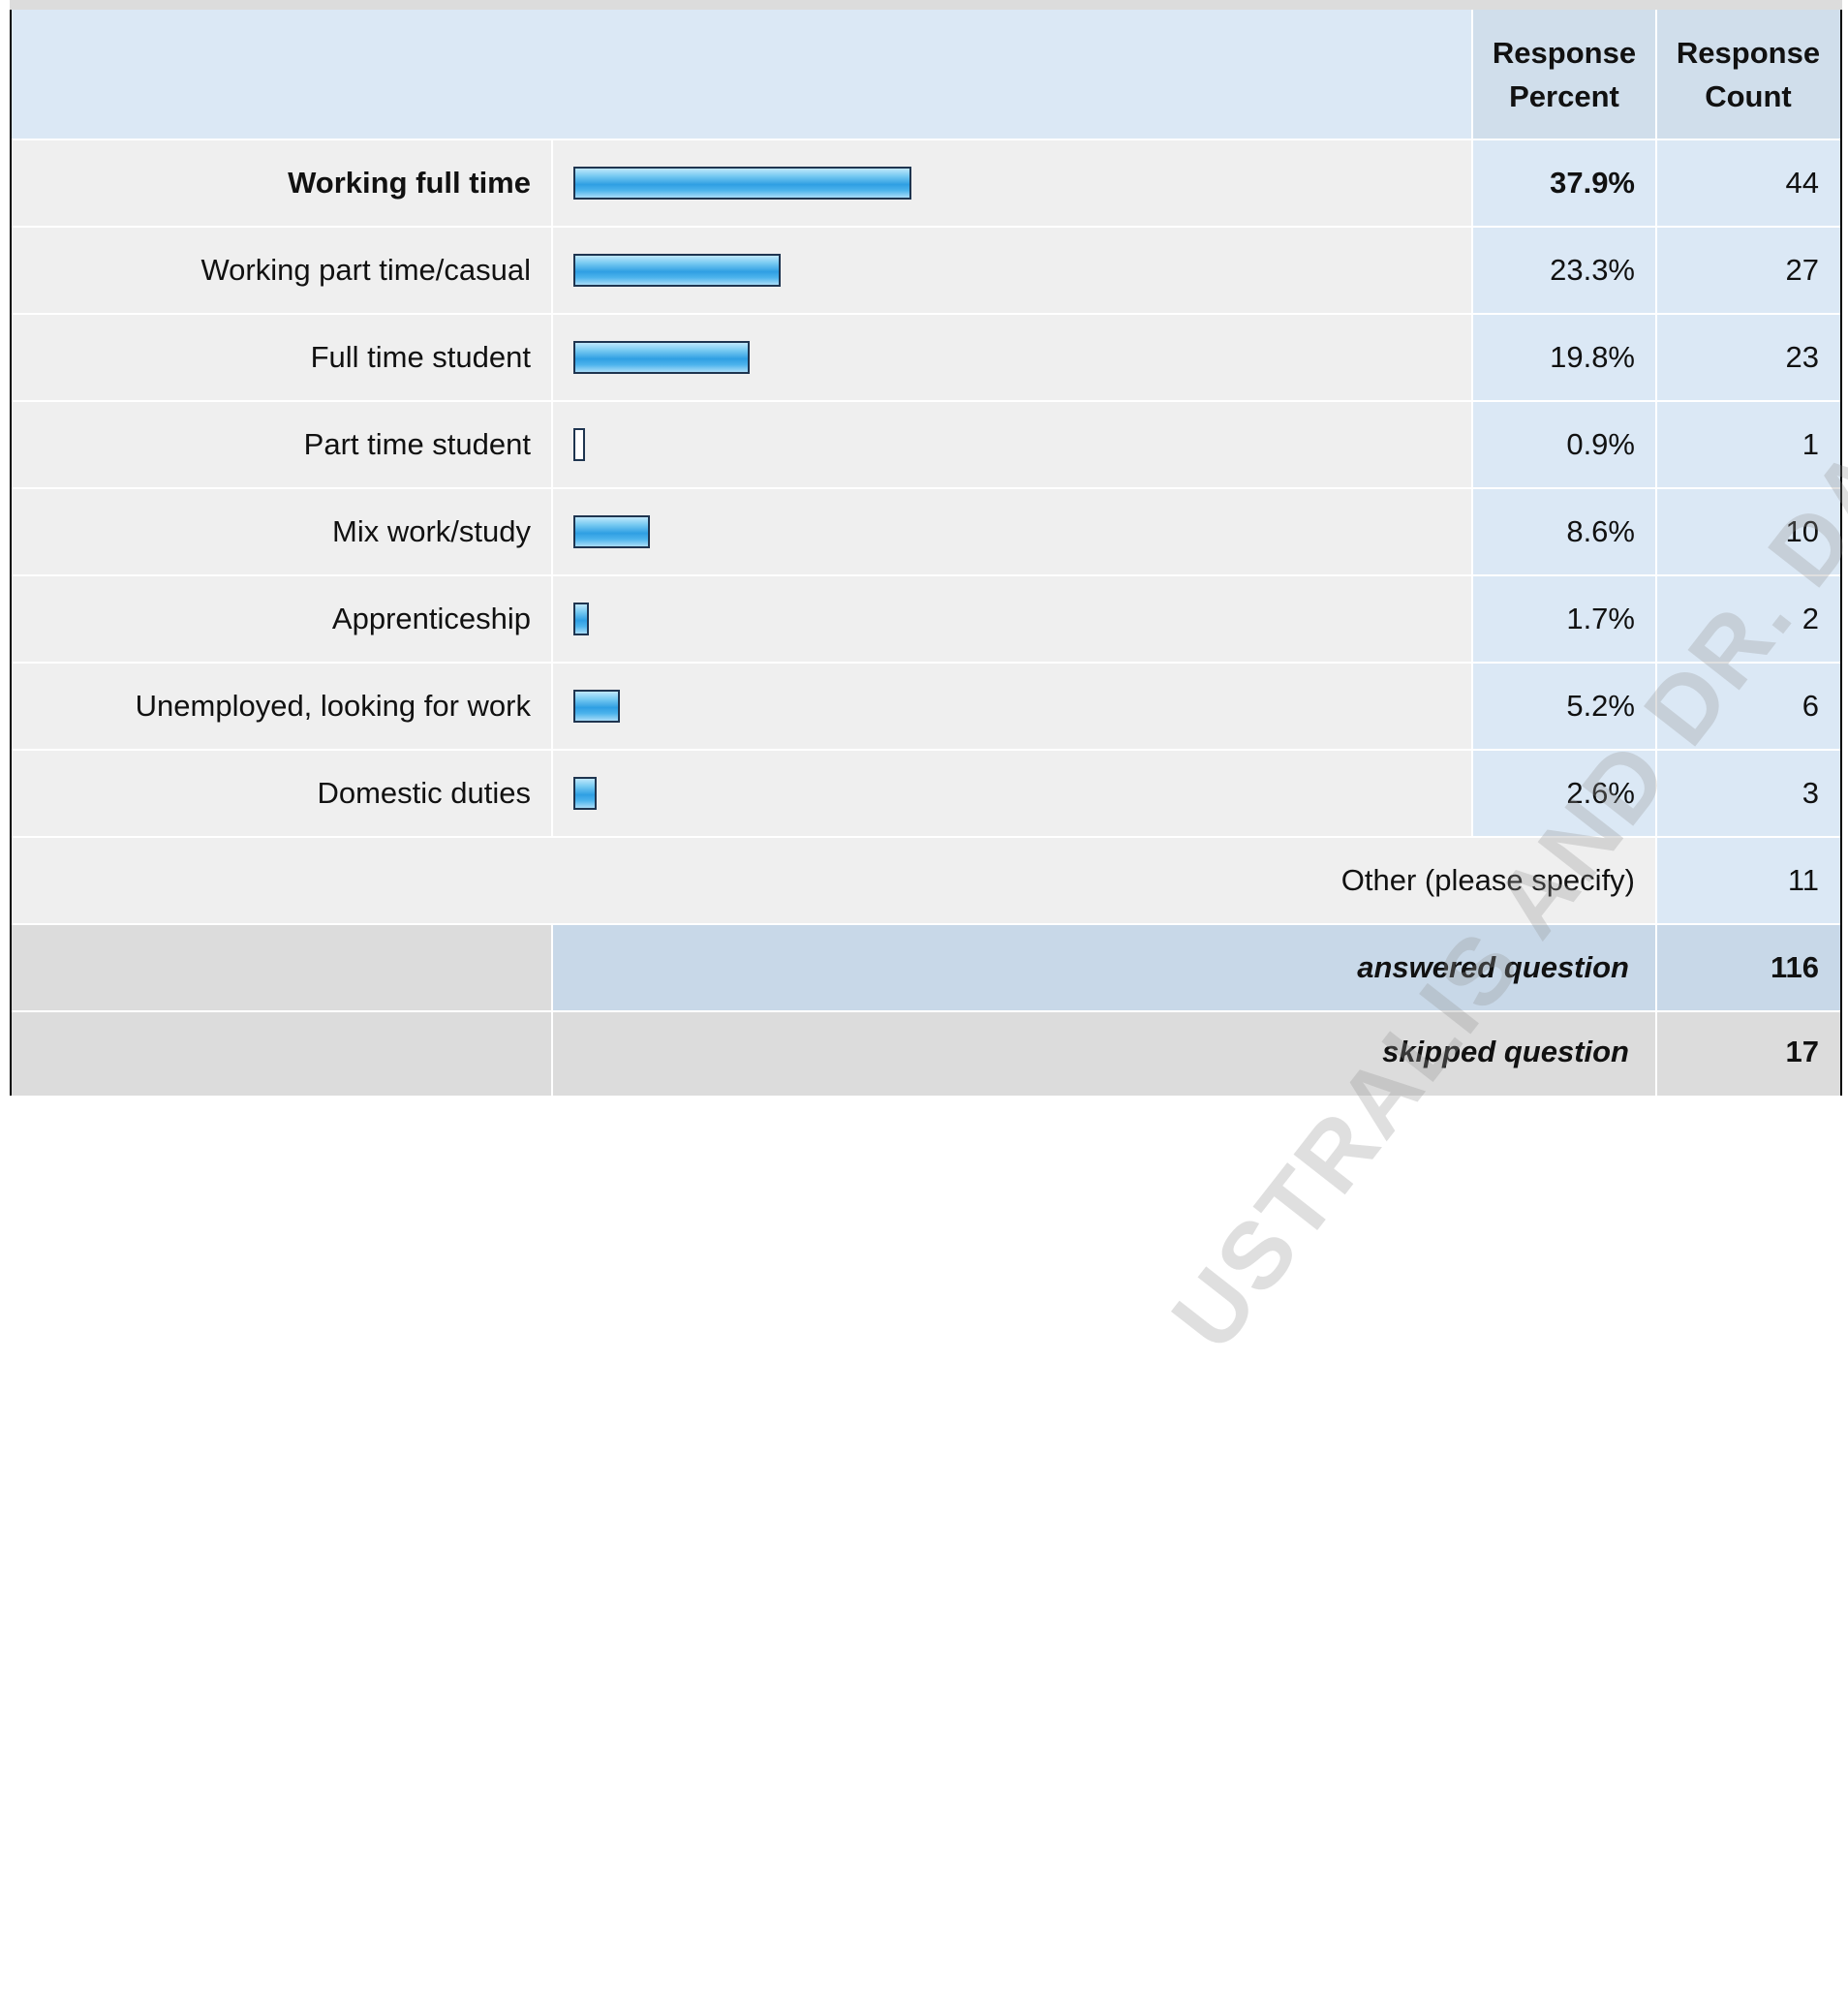 This screenshot has width=1848, height=2010. What do you see at coordinates (282, 967) in the screenshot?
I see `answered-left-blank` at bounding box center [282, 967].